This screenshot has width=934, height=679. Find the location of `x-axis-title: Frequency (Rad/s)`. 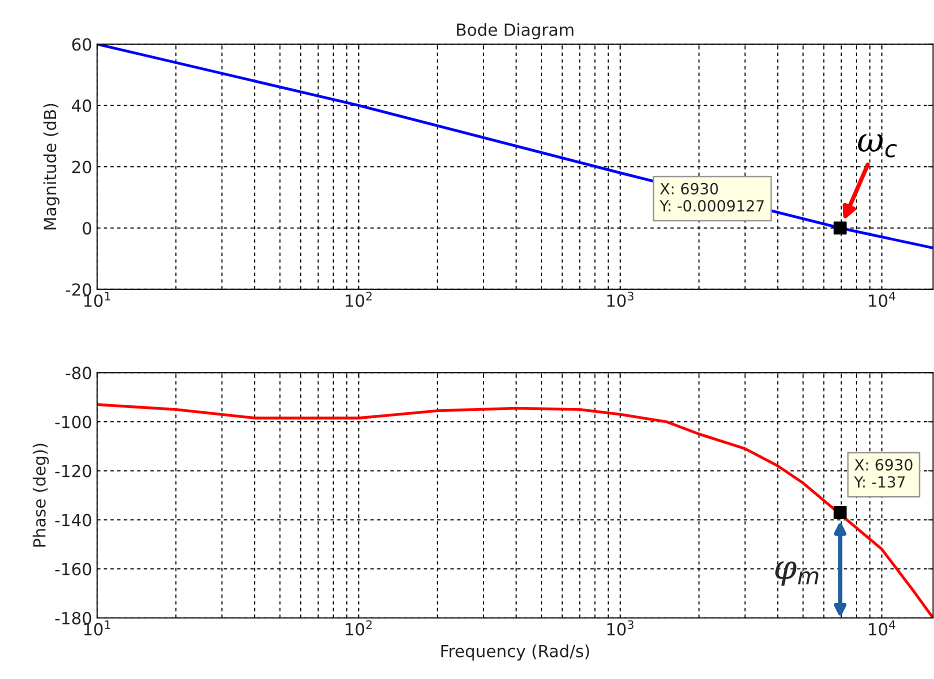

x-axis-title: Frequency (Rad/s) is located at coordinates (515, 652).